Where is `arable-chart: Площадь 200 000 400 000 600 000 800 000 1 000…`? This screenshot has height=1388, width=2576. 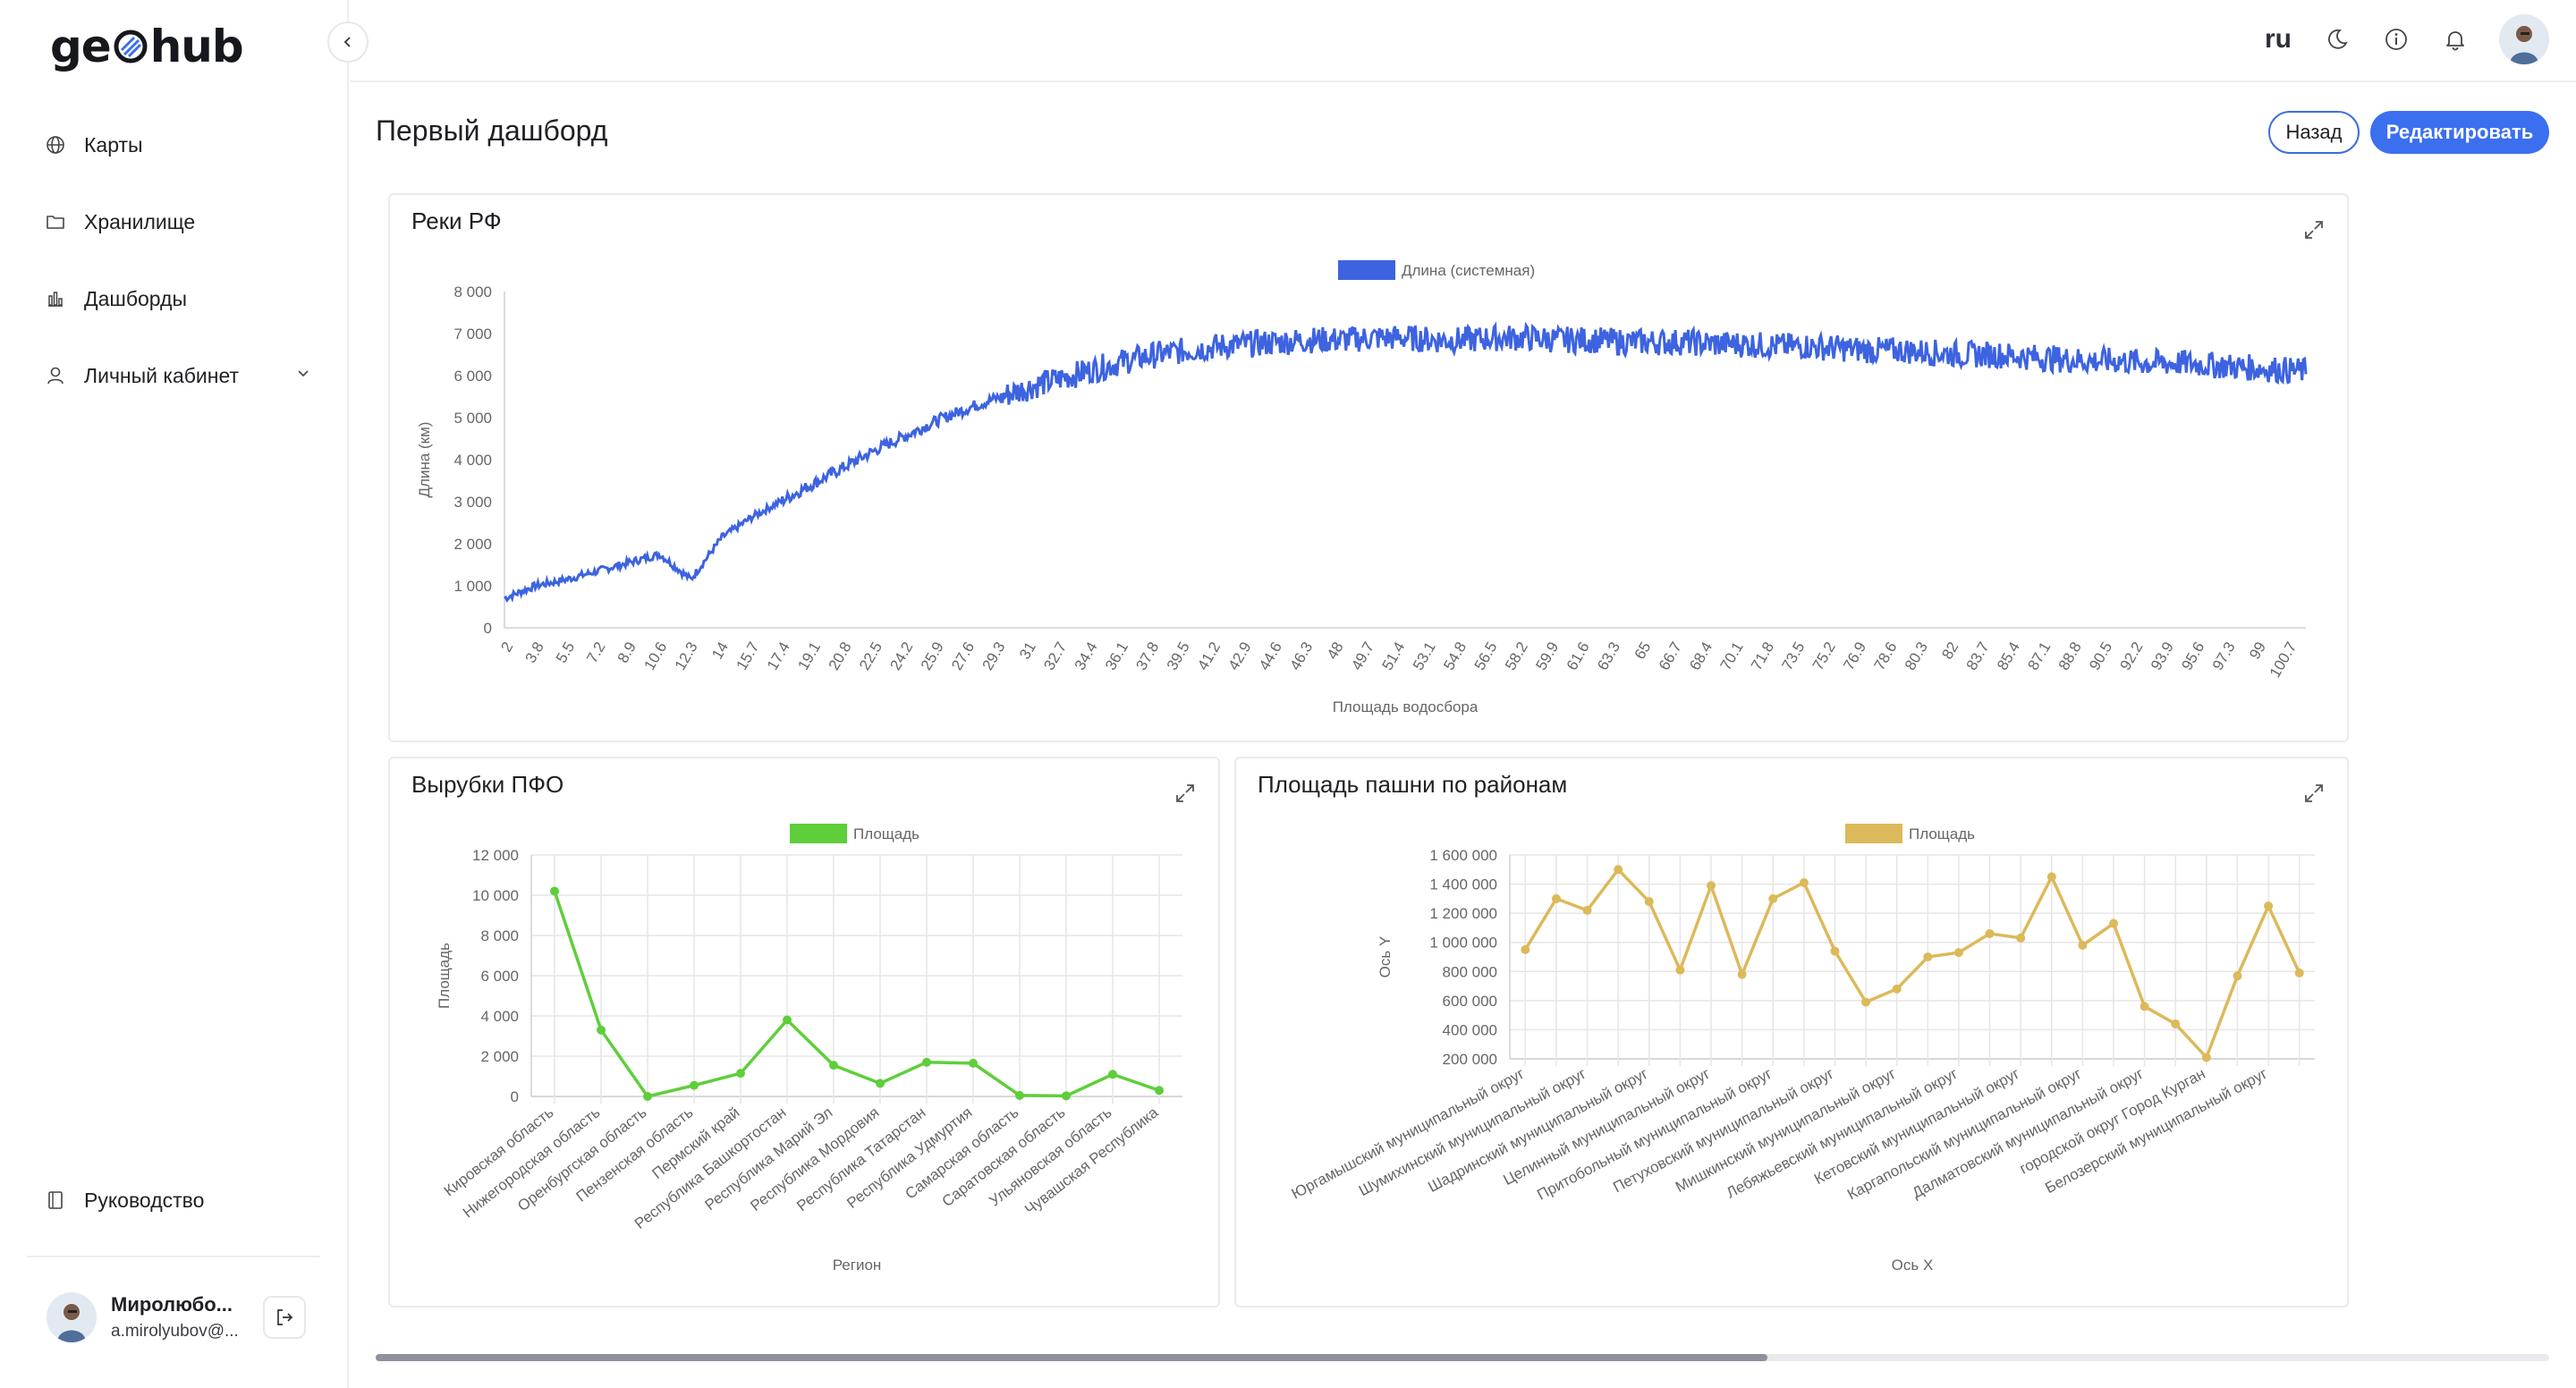
arable-chart: Площадь 200 000 400 000 600 000 800 000 1 000… is located at coordinates (1802, 1049).